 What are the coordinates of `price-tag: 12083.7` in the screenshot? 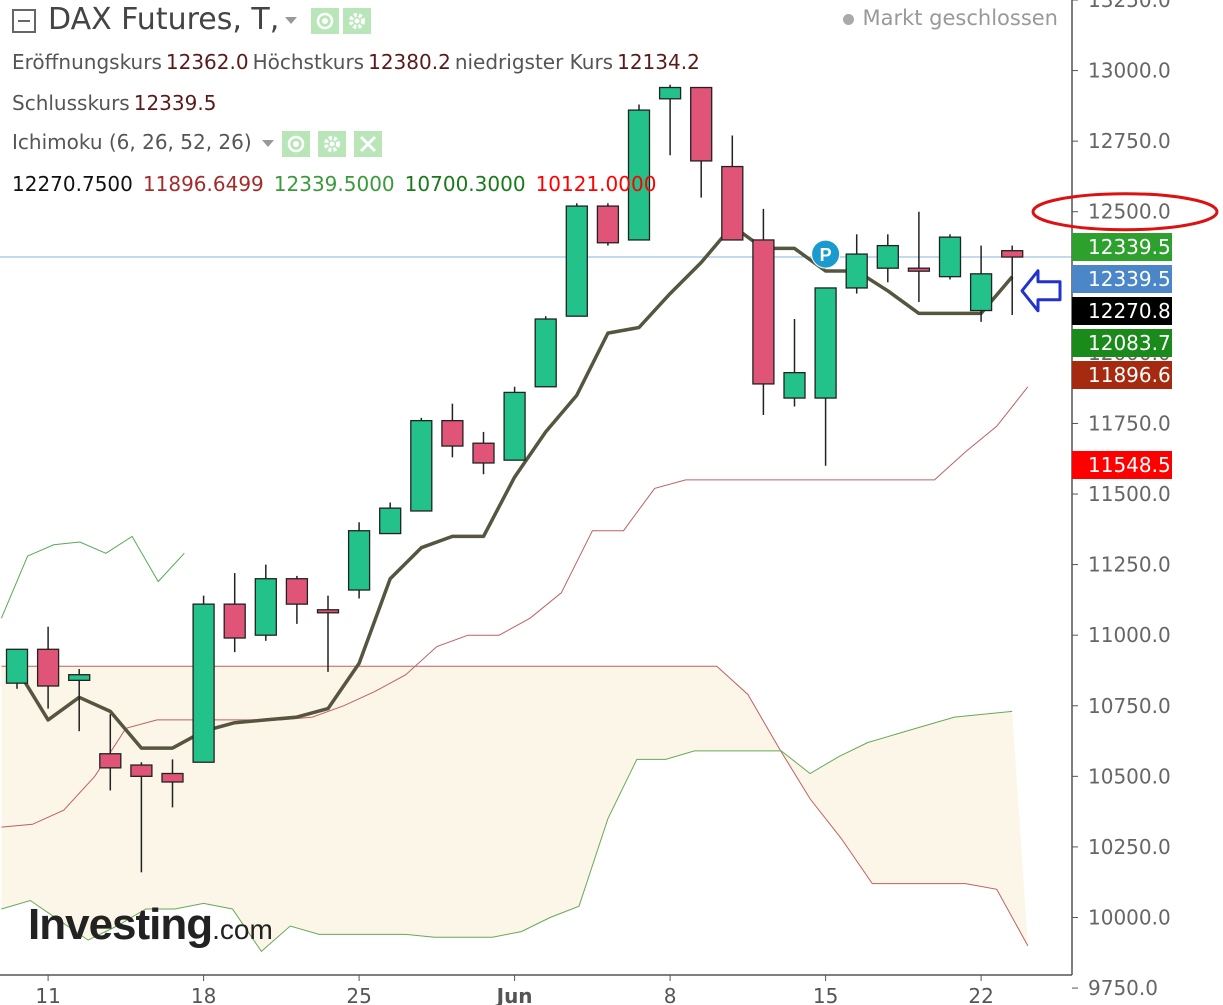 It's located at (1122, 343).